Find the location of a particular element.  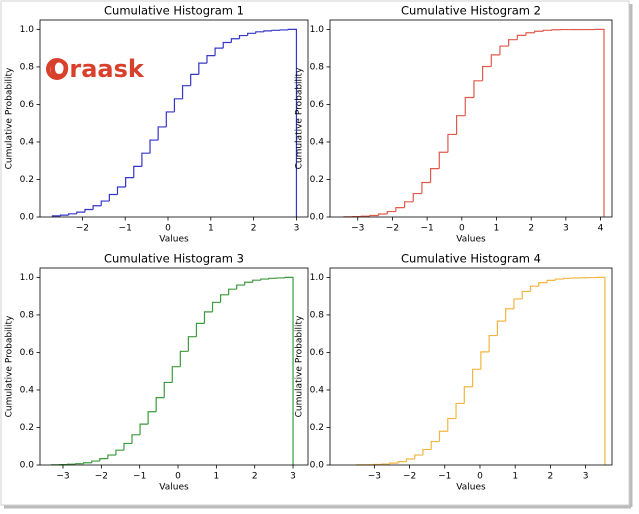

y-tick-label: 0.2 is located at coordinates (27, 180).